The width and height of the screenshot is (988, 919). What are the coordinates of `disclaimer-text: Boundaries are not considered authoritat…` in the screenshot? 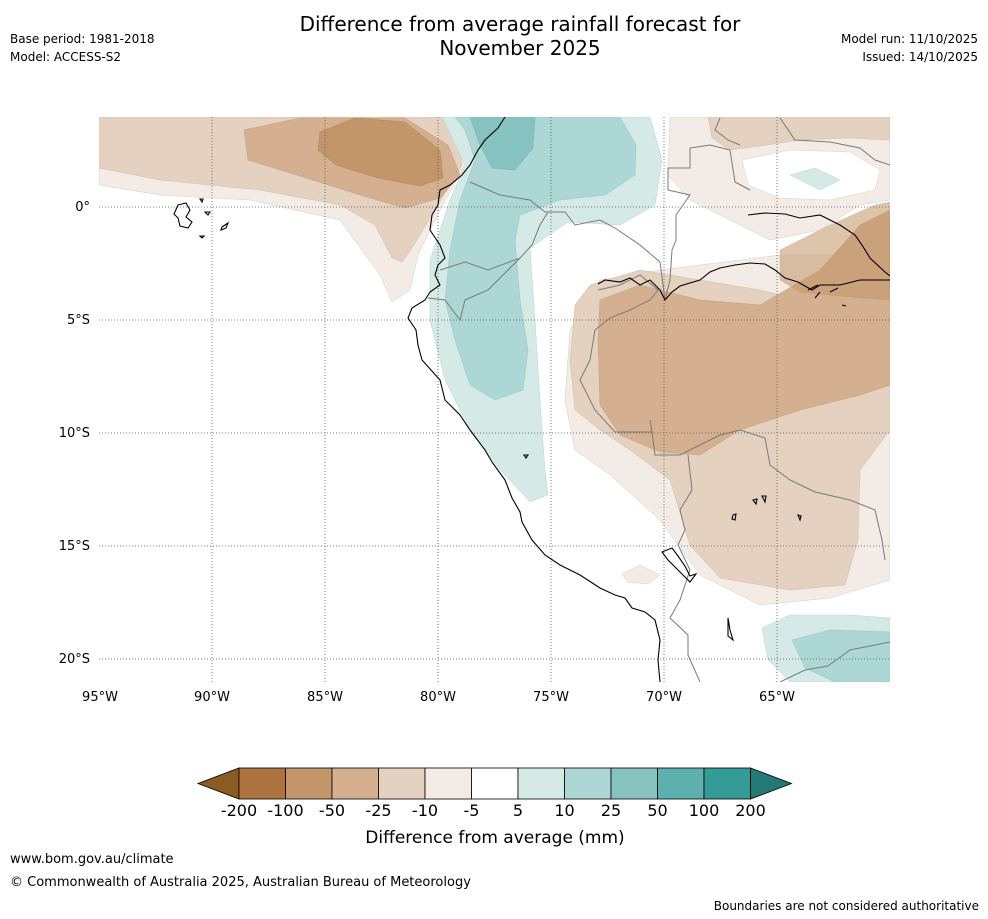 It's located at (846, 906).